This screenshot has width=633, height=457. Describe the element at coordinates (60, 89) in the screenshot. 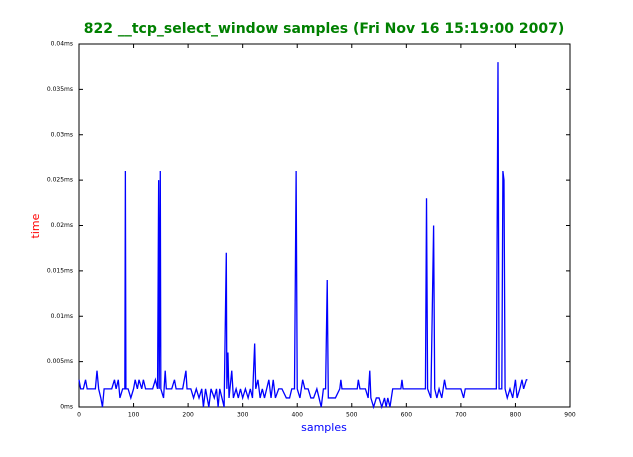

I see `y-tick-label: 0.035ms` at that location.